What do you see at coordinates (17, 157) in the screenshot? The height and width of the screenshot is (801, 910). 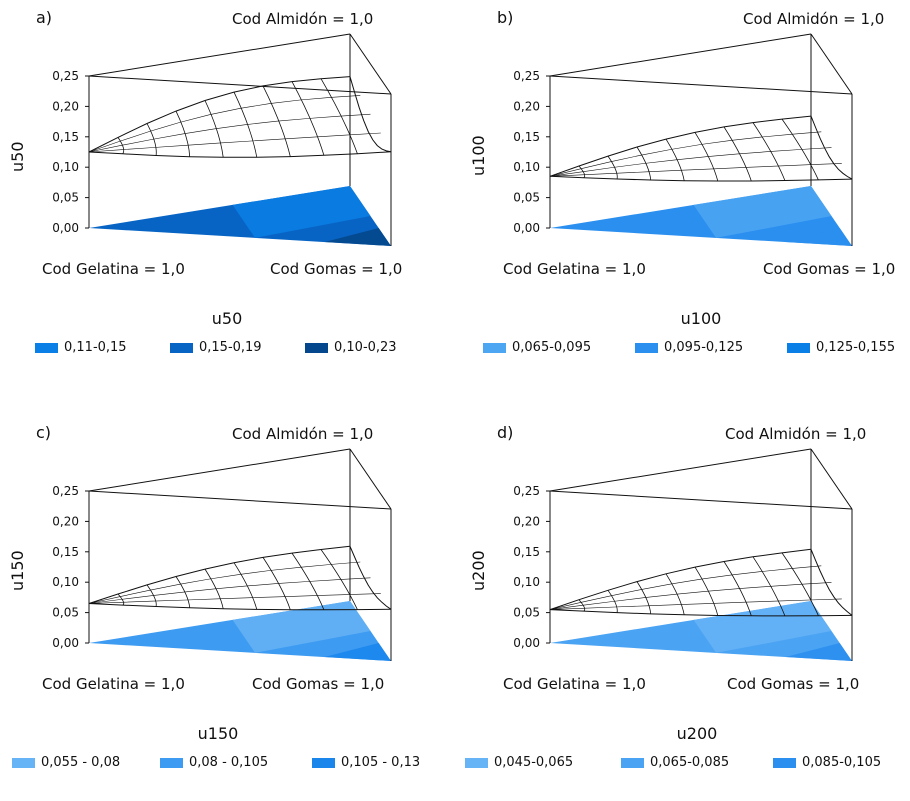 I see `y-axis-title: u50` at bounding box center [17, 157].